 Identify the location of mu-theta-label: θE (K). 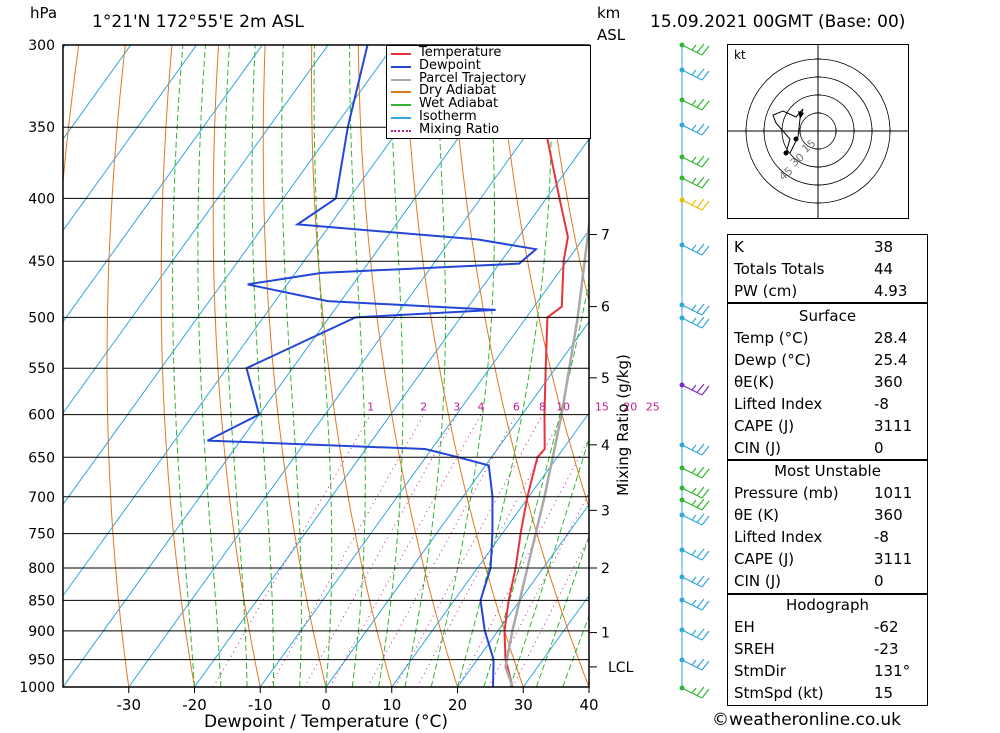
(756, 515).